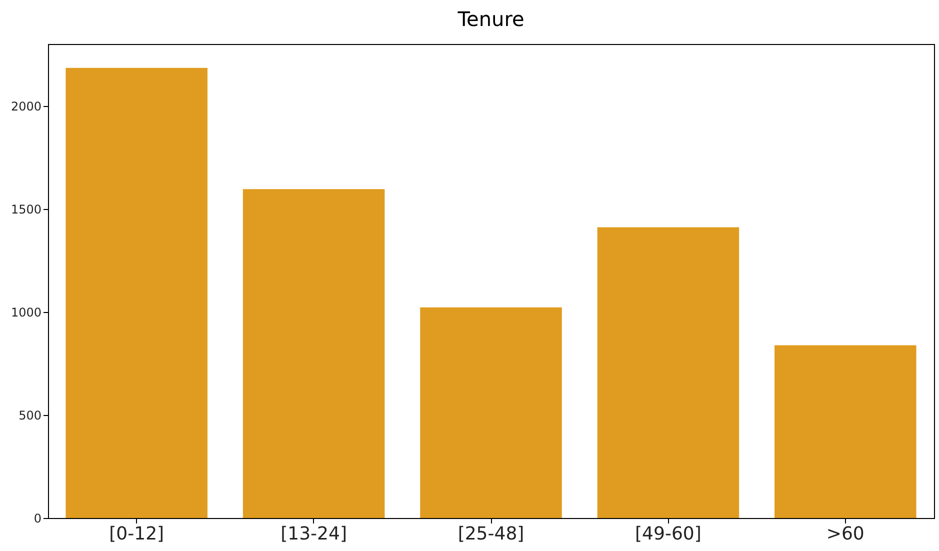 This screenshot has width=939, height=551. What do you see at coordinates (668, 534) in the screenshot?
I see `x-tick-label: [49-60]` at bounding box center [668, 534].